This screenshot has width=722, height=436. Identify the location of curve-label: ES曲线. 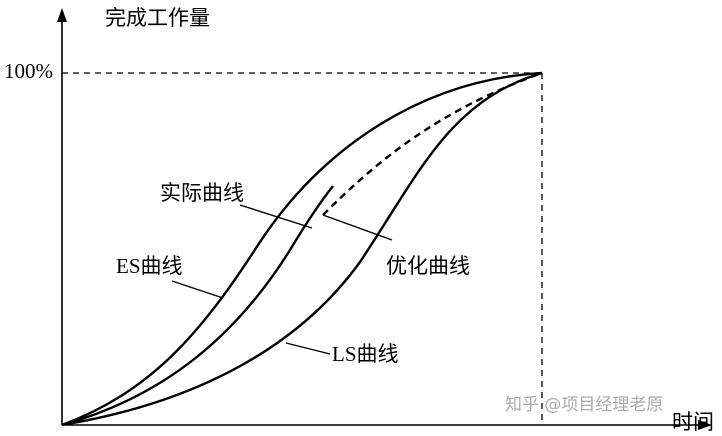
(149, 266).